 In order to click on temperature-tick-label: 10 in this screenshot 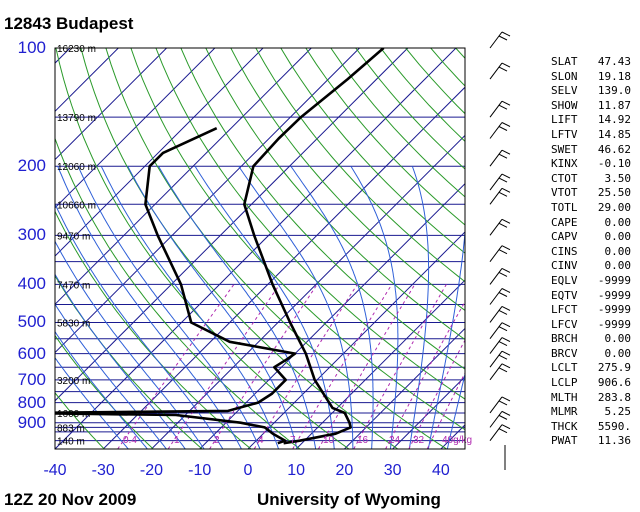, I will do `click(296, 470)`.